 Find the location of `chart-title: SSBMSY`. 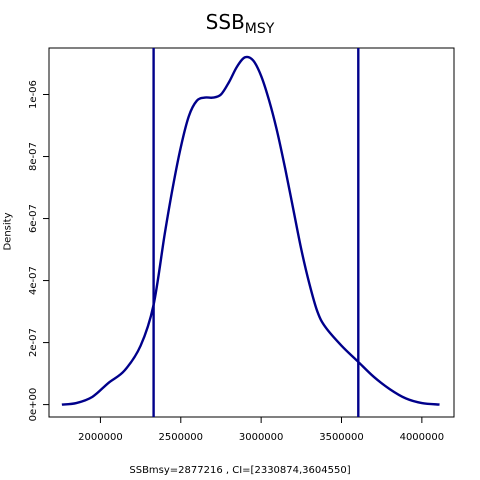

chart-title: SSBMSY is located at coordinates (240, 23).